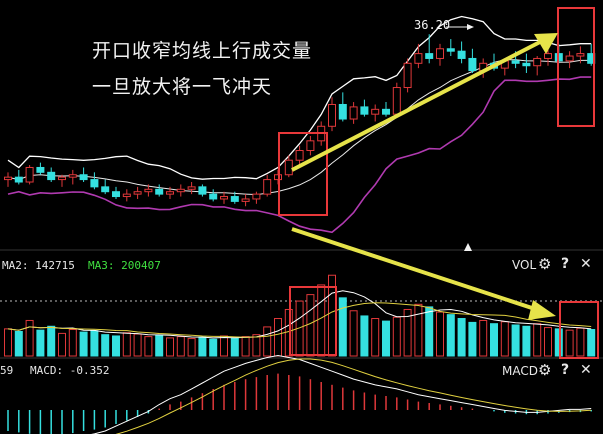 Image resolution: width=603 pixels, height=434 pixels. I want to click on highlight-box-volume-future, so click(579, 330).